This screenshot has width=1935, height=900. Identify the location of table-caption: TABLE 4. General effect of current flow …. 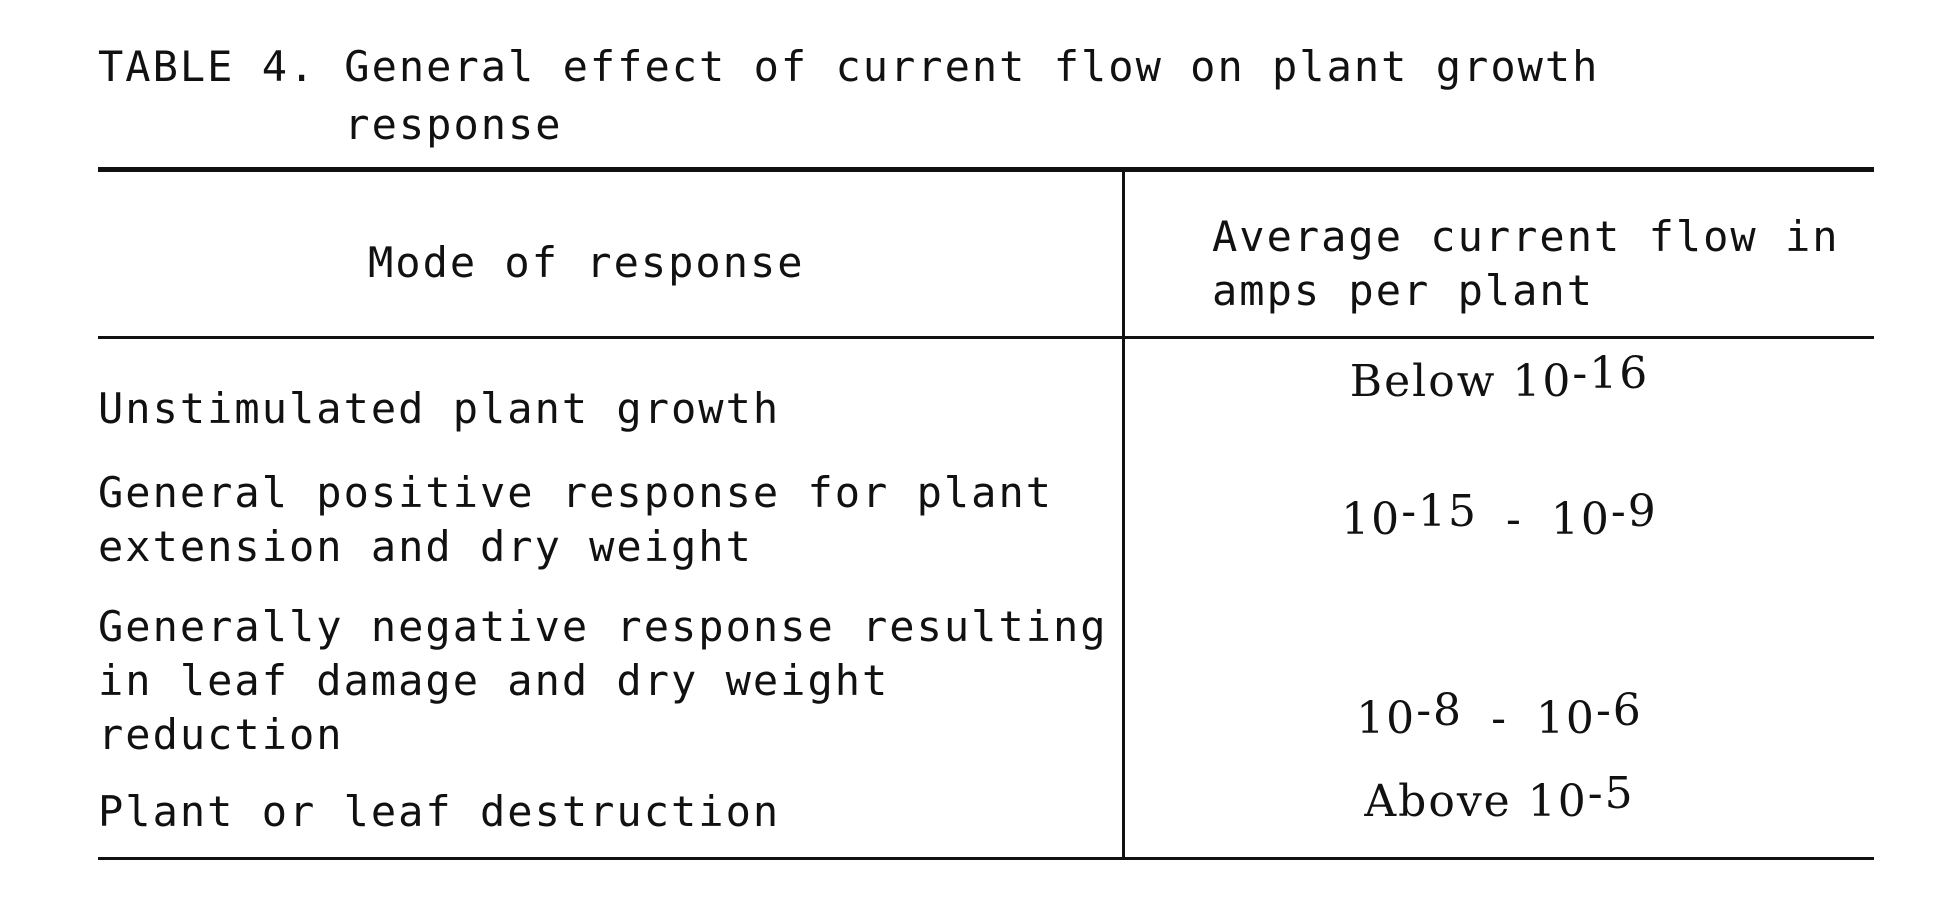
(931, 96).